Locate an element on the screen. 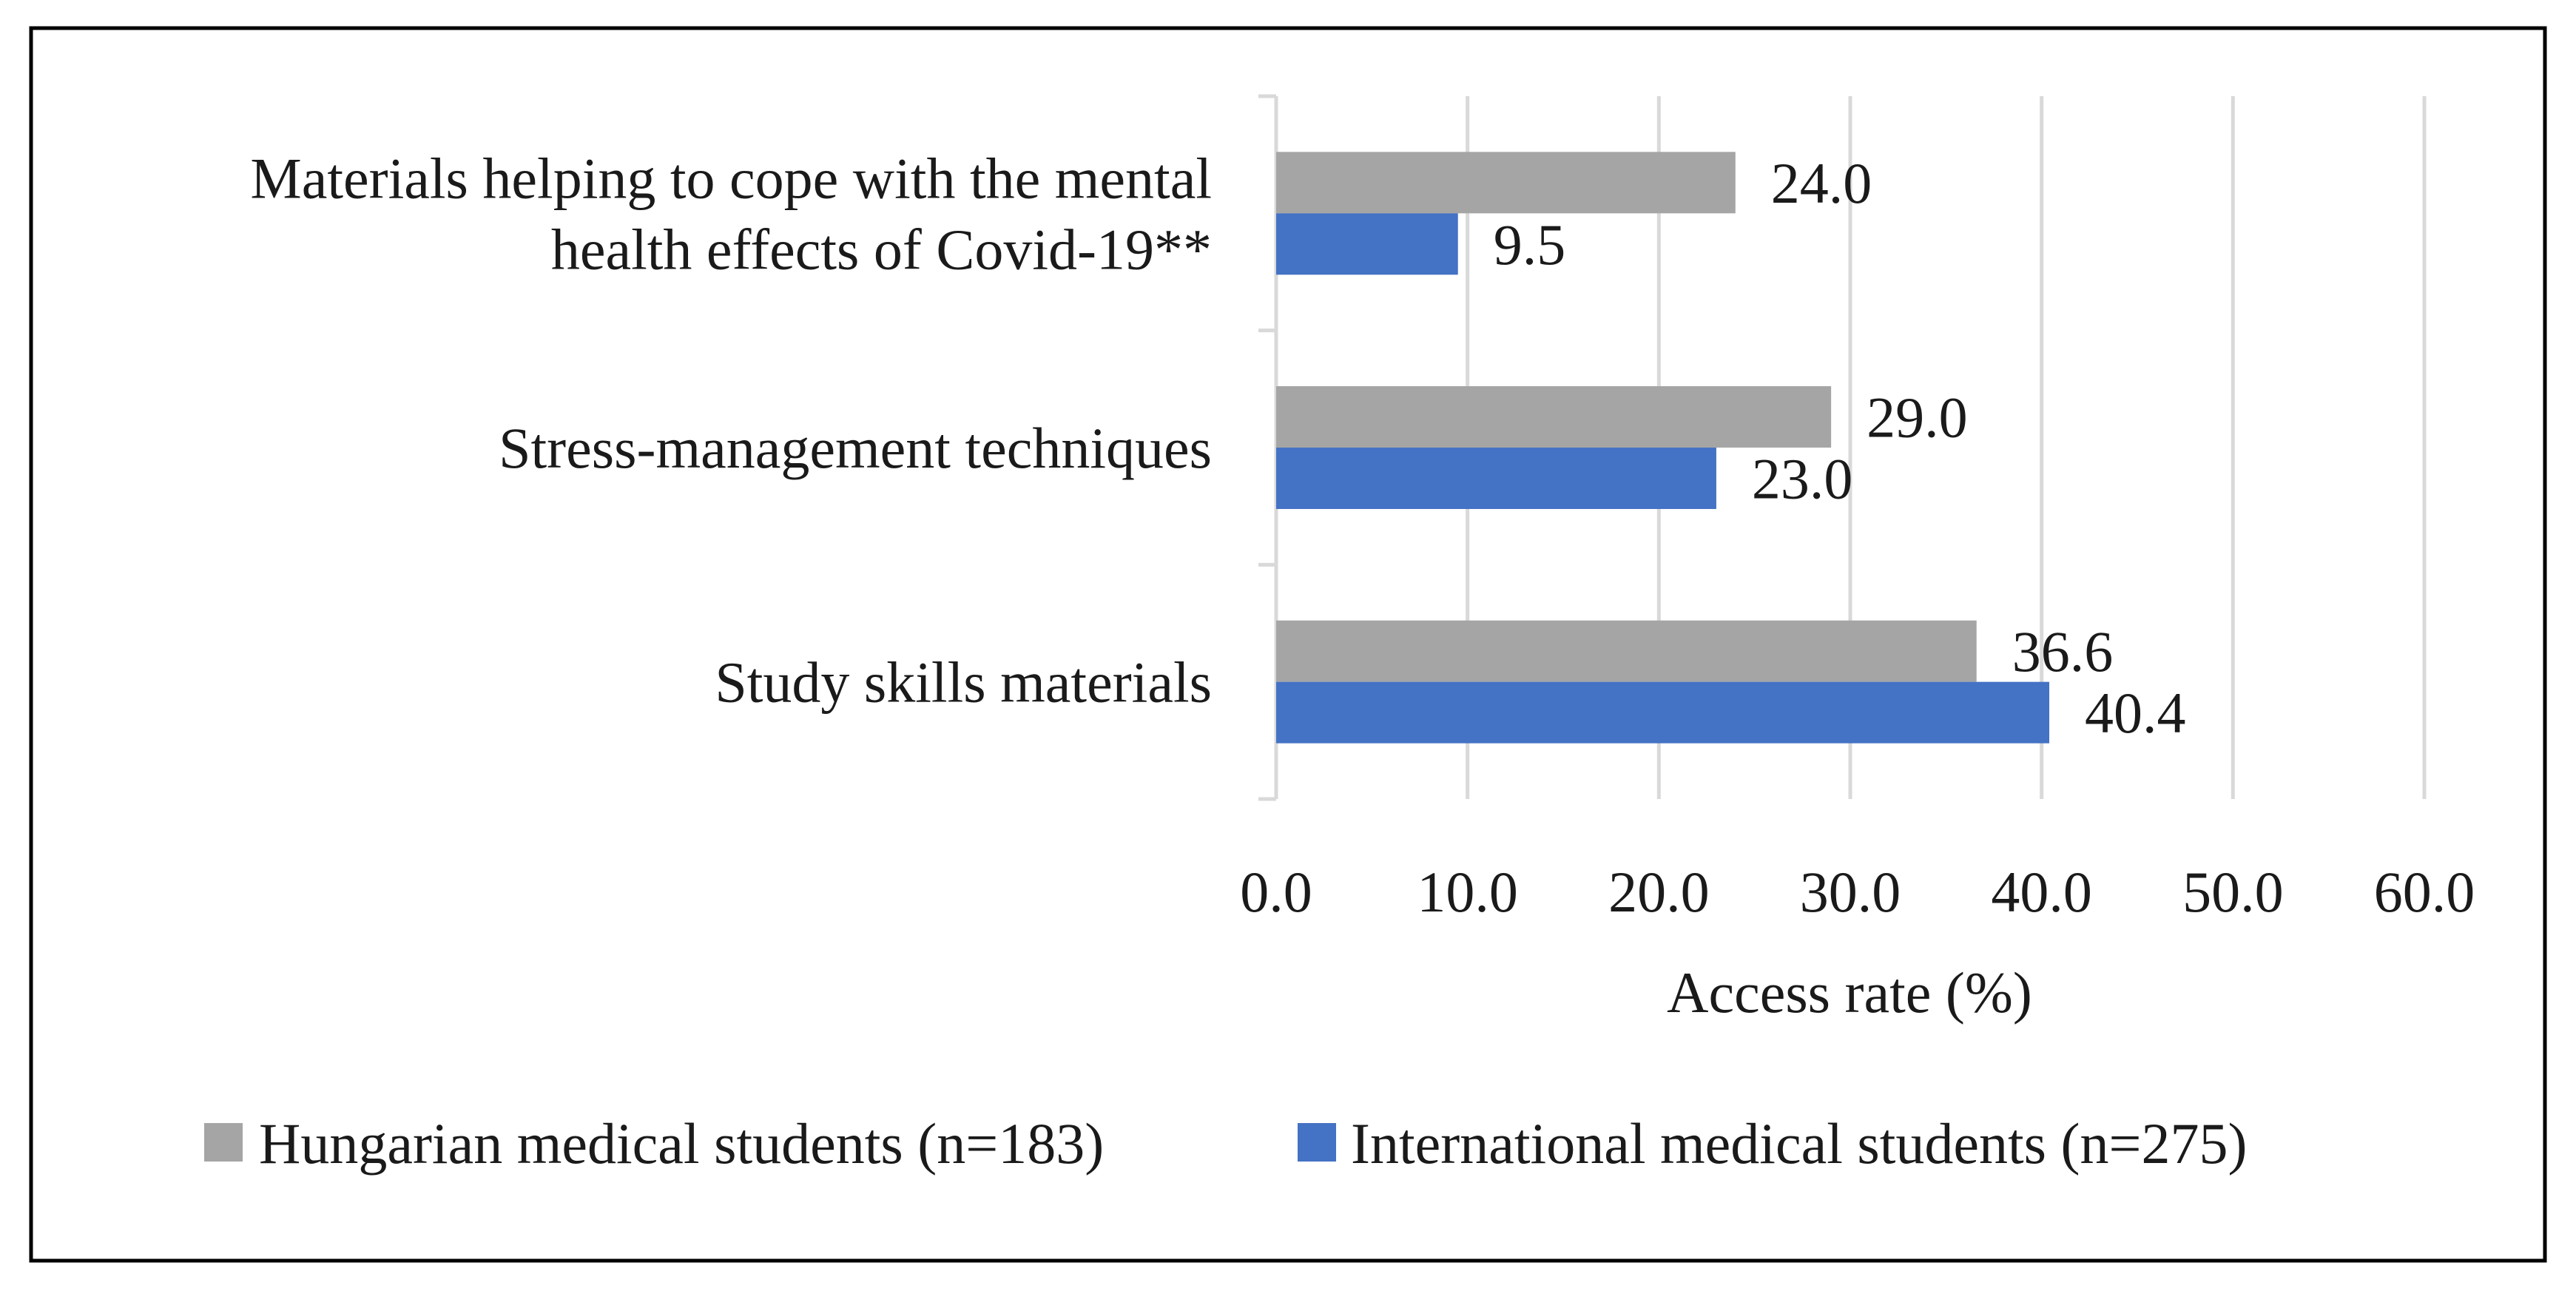 The width and height of the screenshot is (2576, 1291). data-label: 9.5 is located at coordinates (1530, 245).